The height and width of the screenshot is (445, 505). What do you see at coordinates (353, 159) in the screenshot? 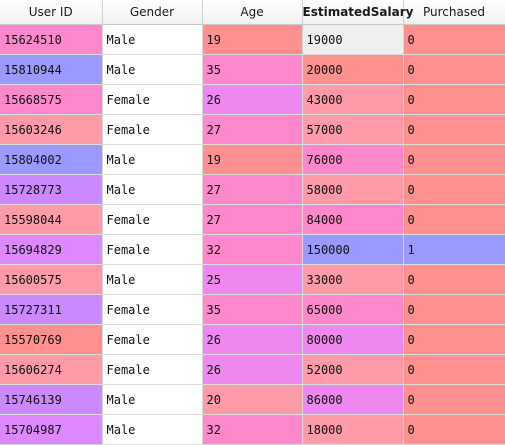
I see `estimated-salary-cell: 76000` at bounding box center [353, 159].